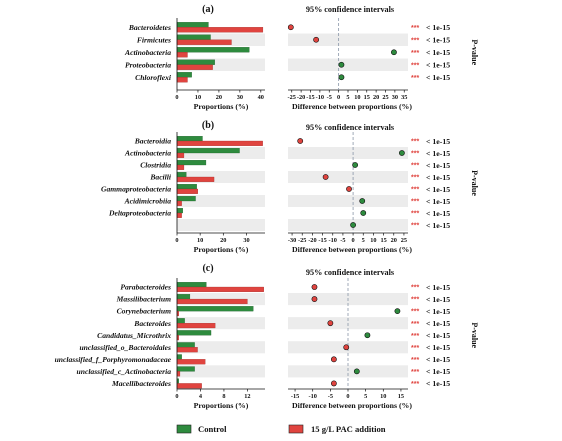 Image resolution: width=562 pixels, height=441 pixels. I want to click on ci-tick-label: -25, so click(302, 240).